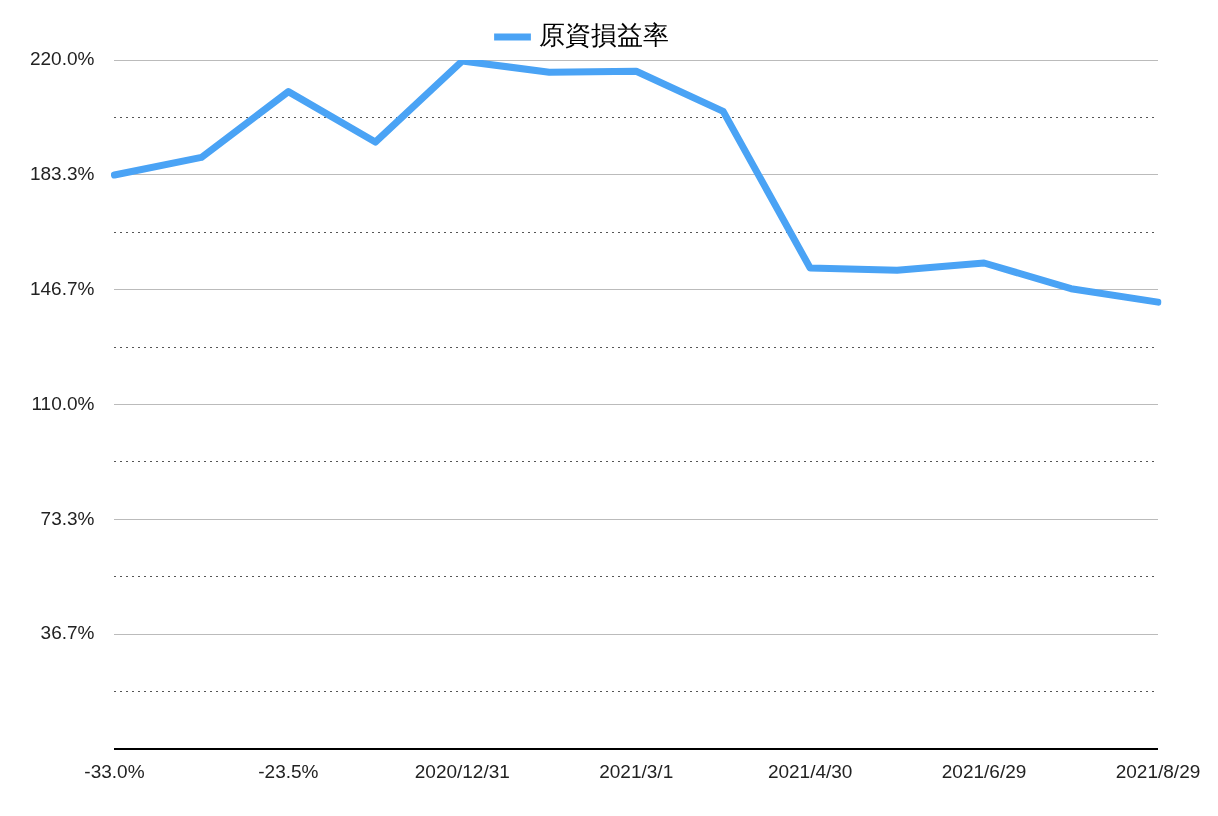 The height and width of the screenshot is (816, 1218). What do you see at coordinates (62, 59) in the screenshot?
I see `y-tick-label: 220.0%` at bounding box center [62, 59].